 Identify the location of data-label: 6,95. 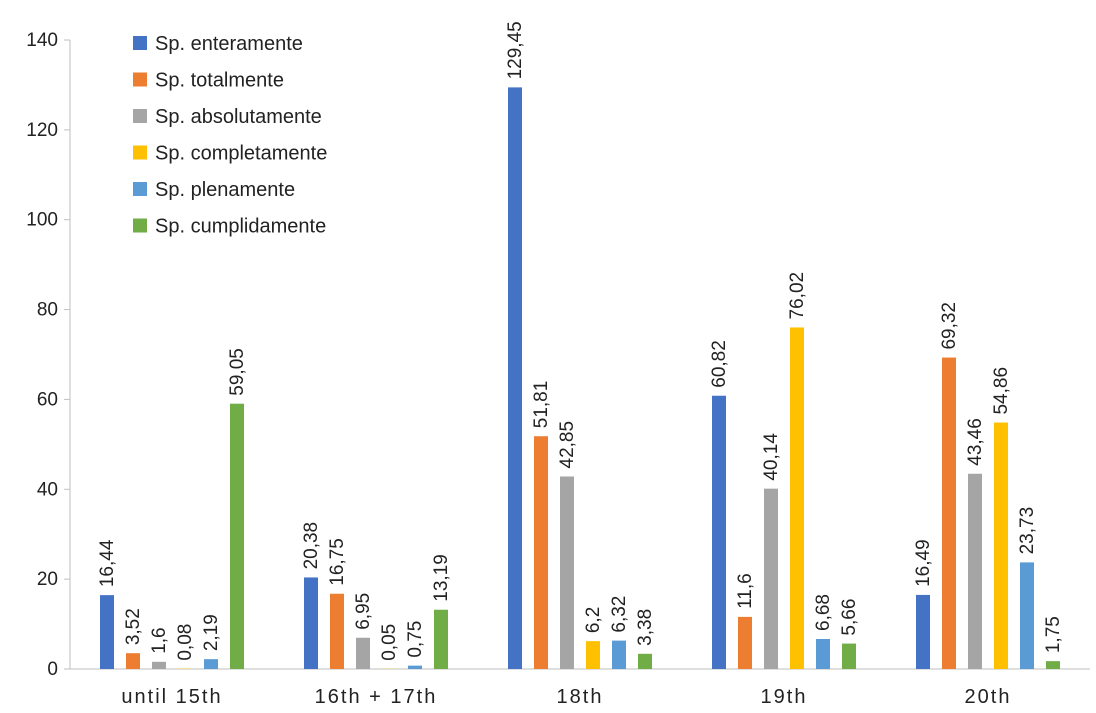
(363, 611).